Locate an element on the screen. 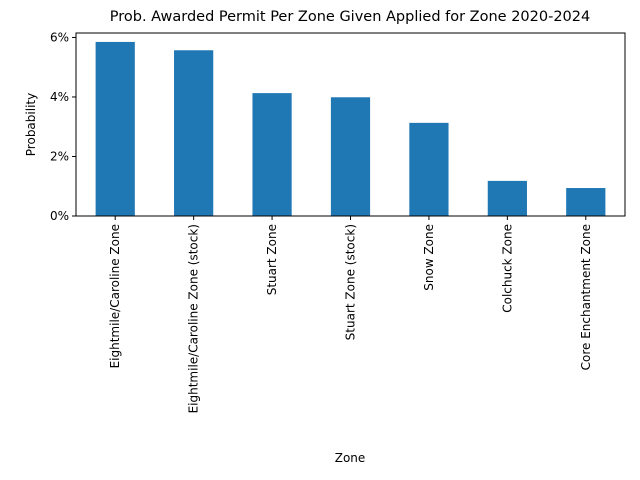  y-tick-label: 0% is located at coordinates (59, 216).